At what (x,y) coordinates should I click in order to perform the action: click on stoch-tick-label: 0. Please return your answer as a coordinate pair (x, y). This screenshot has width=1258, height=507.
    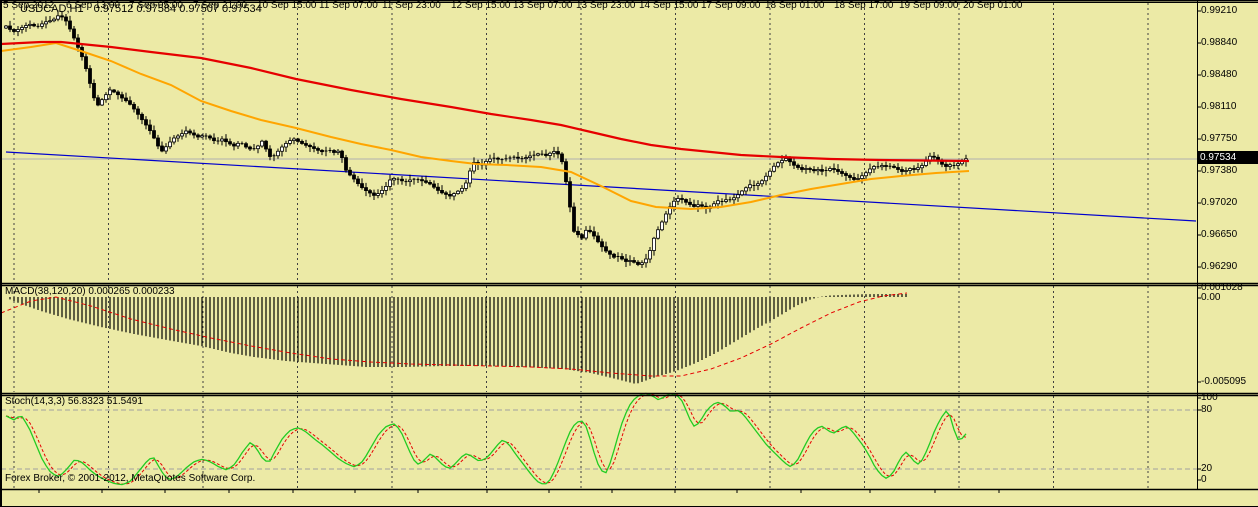
    Looking at the image, I should click on (1204, 479).